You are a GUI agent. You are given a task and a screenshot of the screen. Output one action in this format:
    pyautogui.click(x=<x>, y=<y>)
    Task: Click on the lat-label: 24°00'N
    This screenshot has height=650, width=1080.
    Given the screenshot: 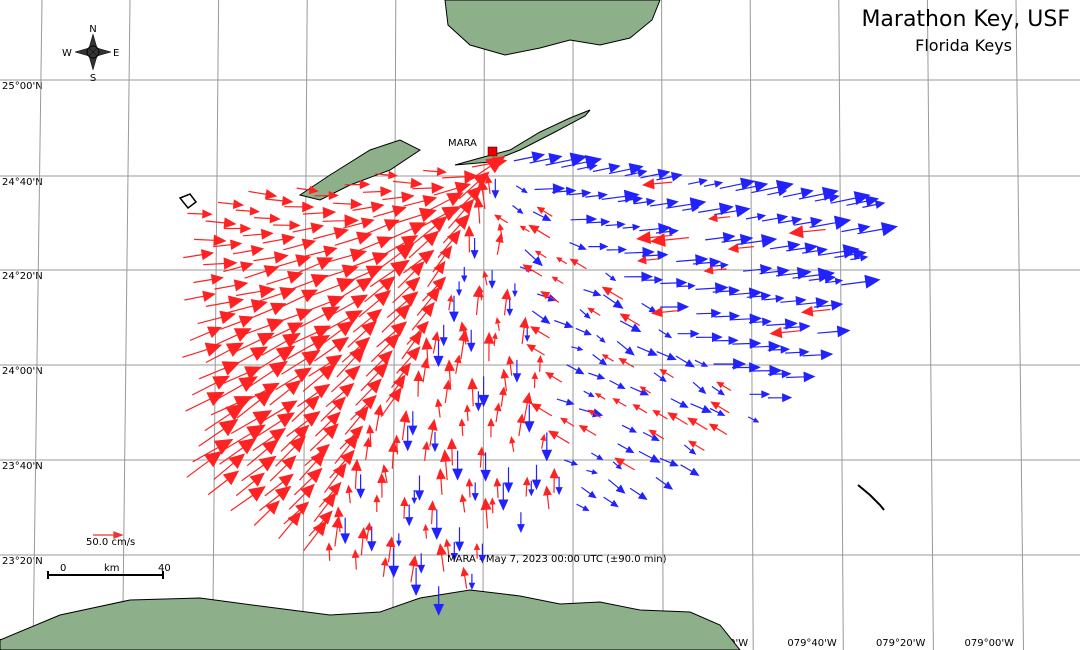 What is the action you would take?
    pyautogui.click(x=22, y=371)
    